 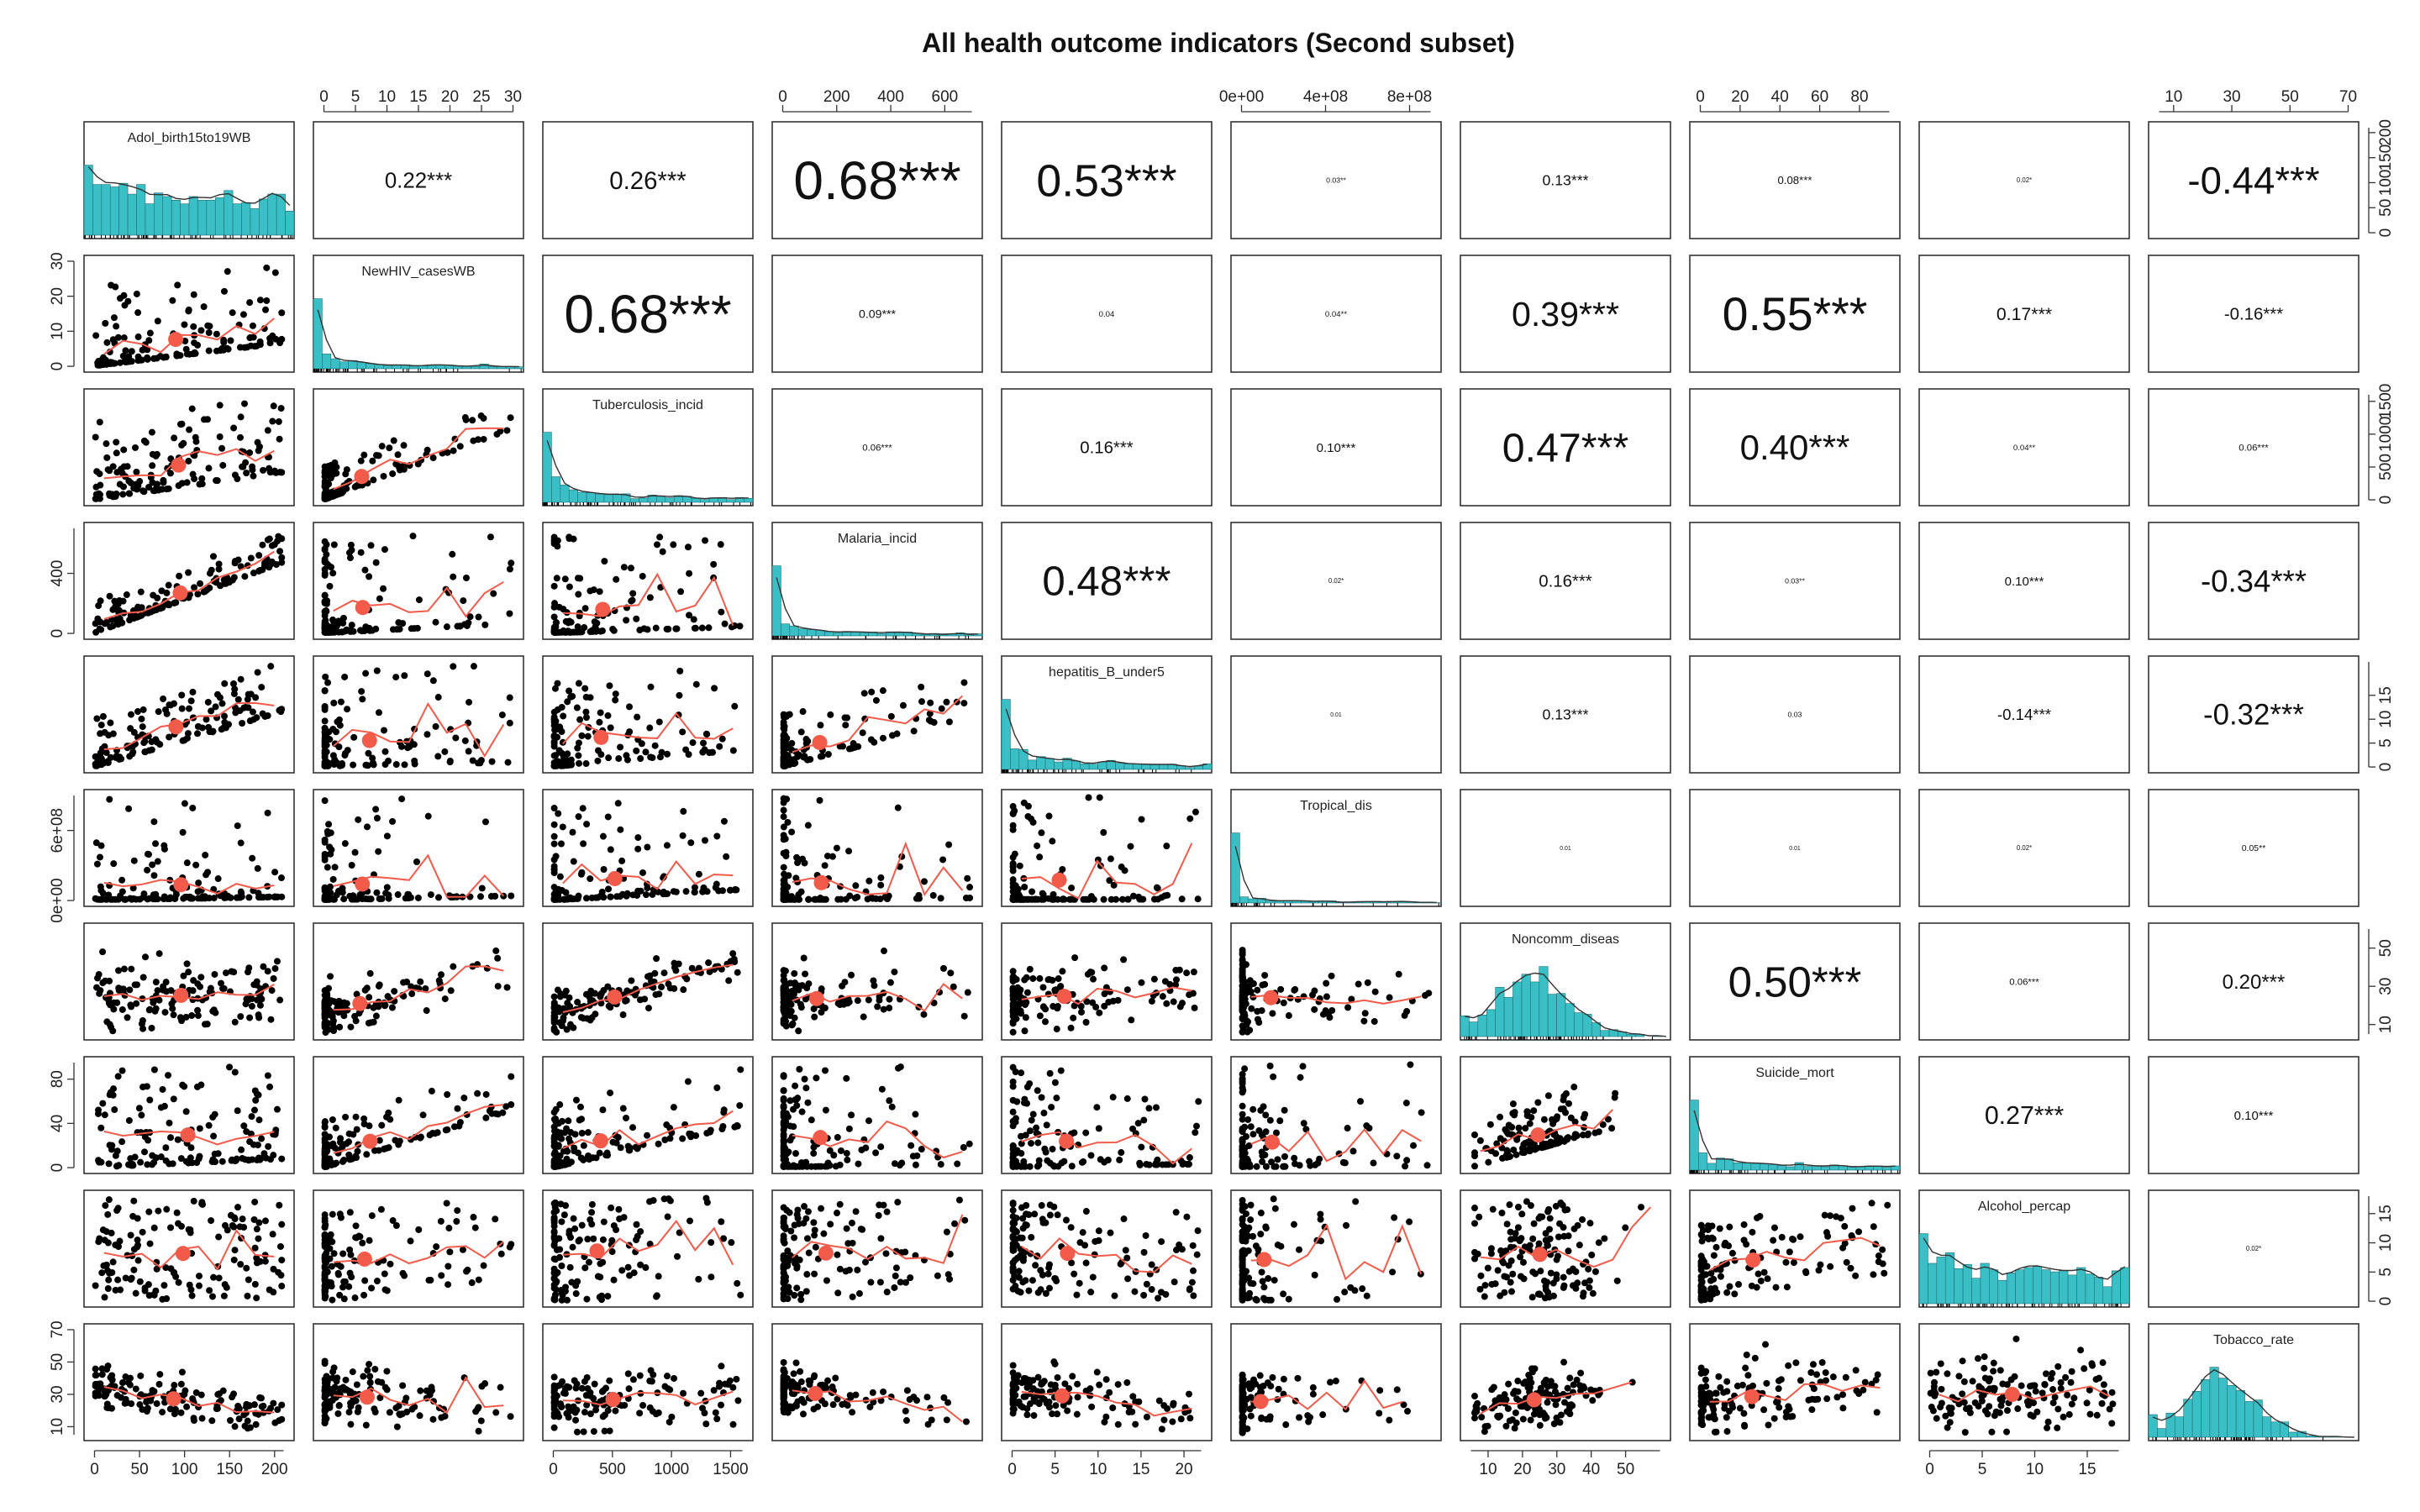 What do you see at coordinates (1795, 1115) in the screenshot?
I see `panel-r7-c7` at bounding box center [1795, 1115].